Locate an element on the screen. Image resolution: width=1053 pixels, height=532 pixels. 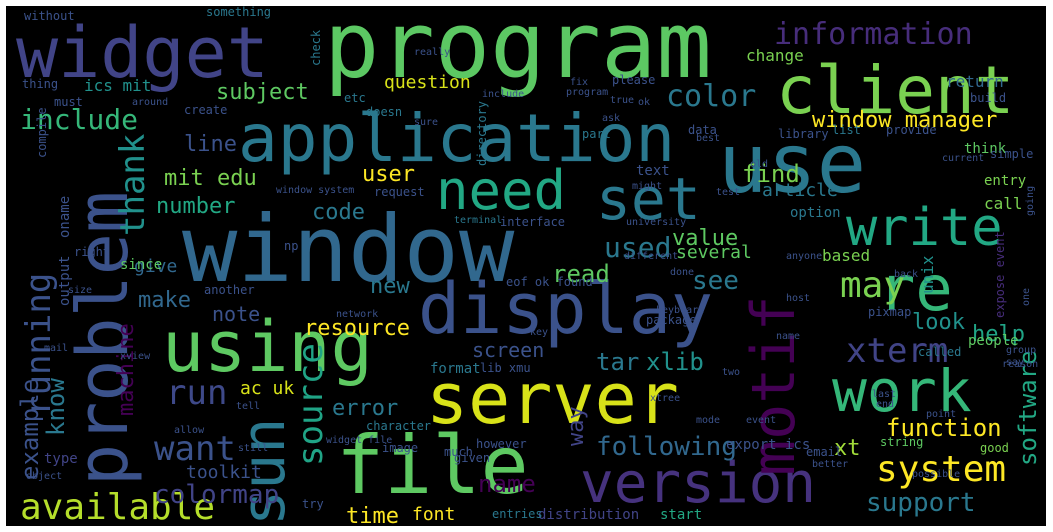
word-call: call is located at coordinates (1003, 203).